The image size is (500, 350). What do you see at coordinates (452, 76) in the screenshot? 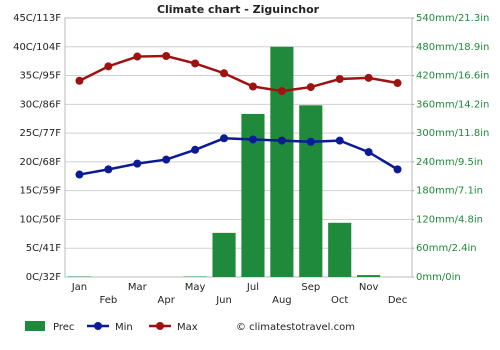
I see `y2-tick-label: 420mm/16.6in` at bounding box center [452, 76].